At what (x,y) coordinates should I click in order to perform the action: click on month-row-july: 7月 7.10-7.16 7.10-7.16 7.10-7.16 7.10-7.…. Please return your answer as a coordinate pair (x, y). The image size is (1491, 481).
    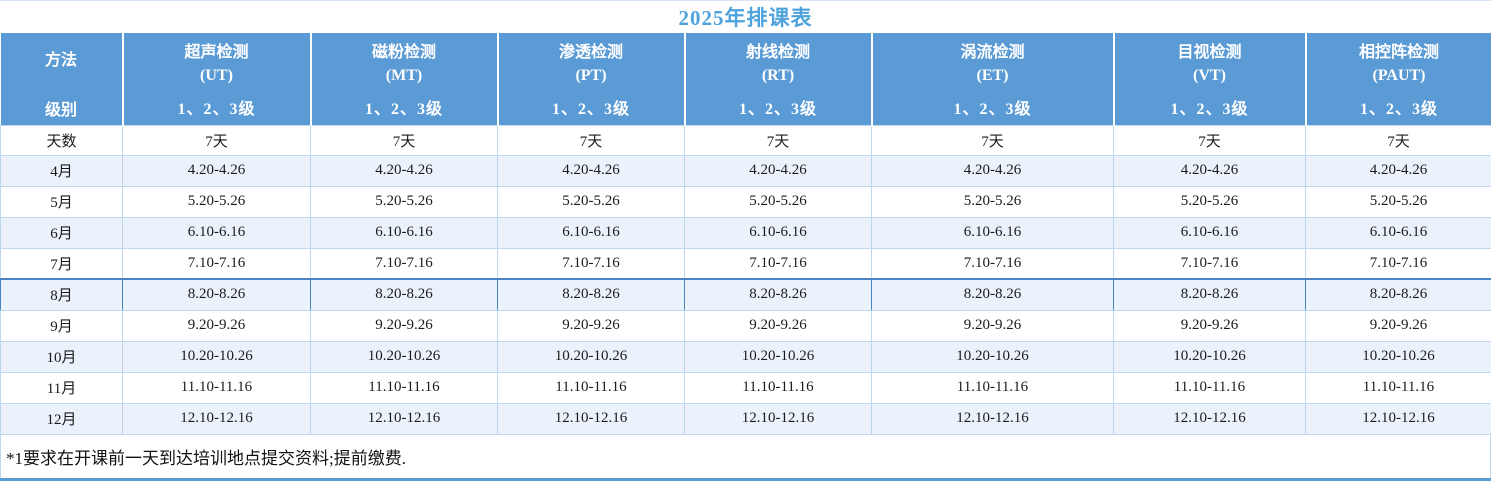
    Looking at the image, I should click on (745, 263).